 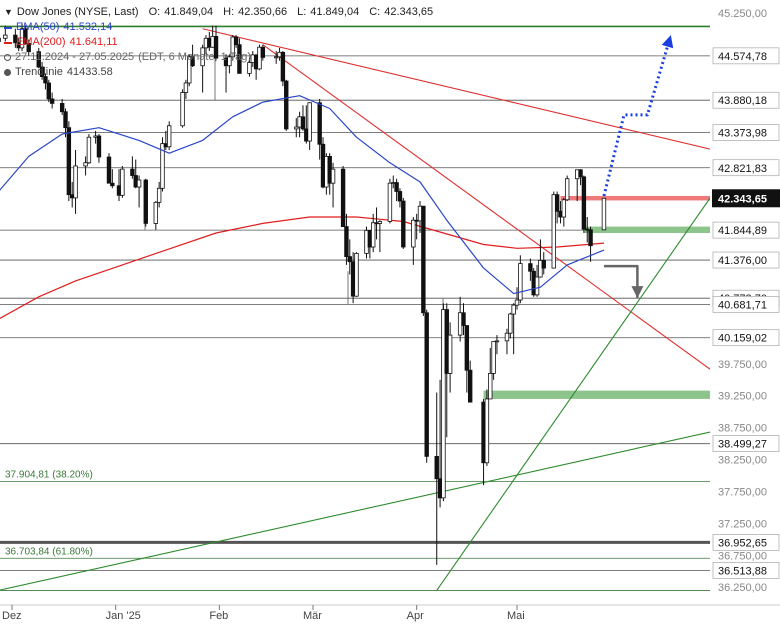 What do you see at coordinates (742, 339) in the screenshot?
I see `y-tick-label: 40.159,02` at bounding box center [742, 339].